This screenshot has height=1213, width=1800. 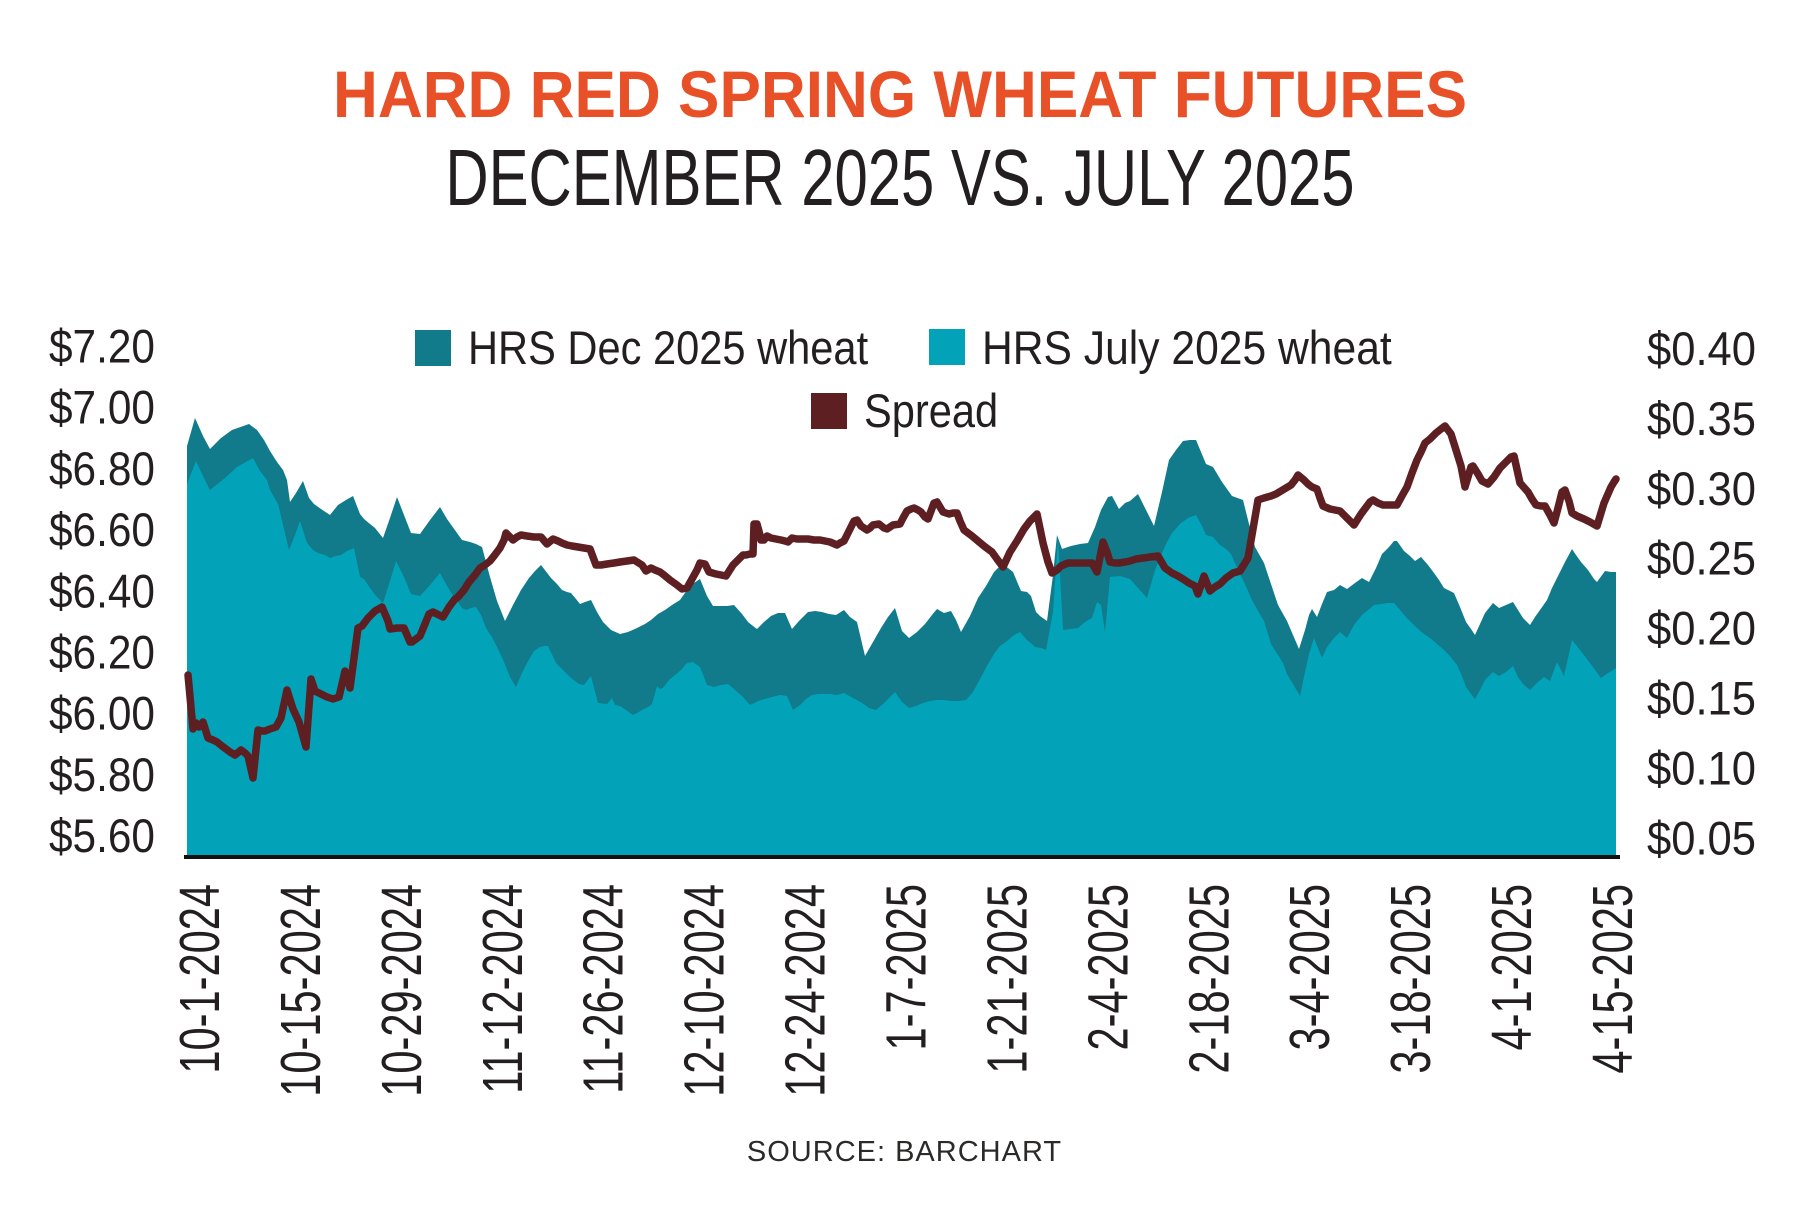 What do you see at coordinates (1512, 967) in the screenshot?
I see `svg-text: 4-1-2025` at bounding box center [1512, 967].